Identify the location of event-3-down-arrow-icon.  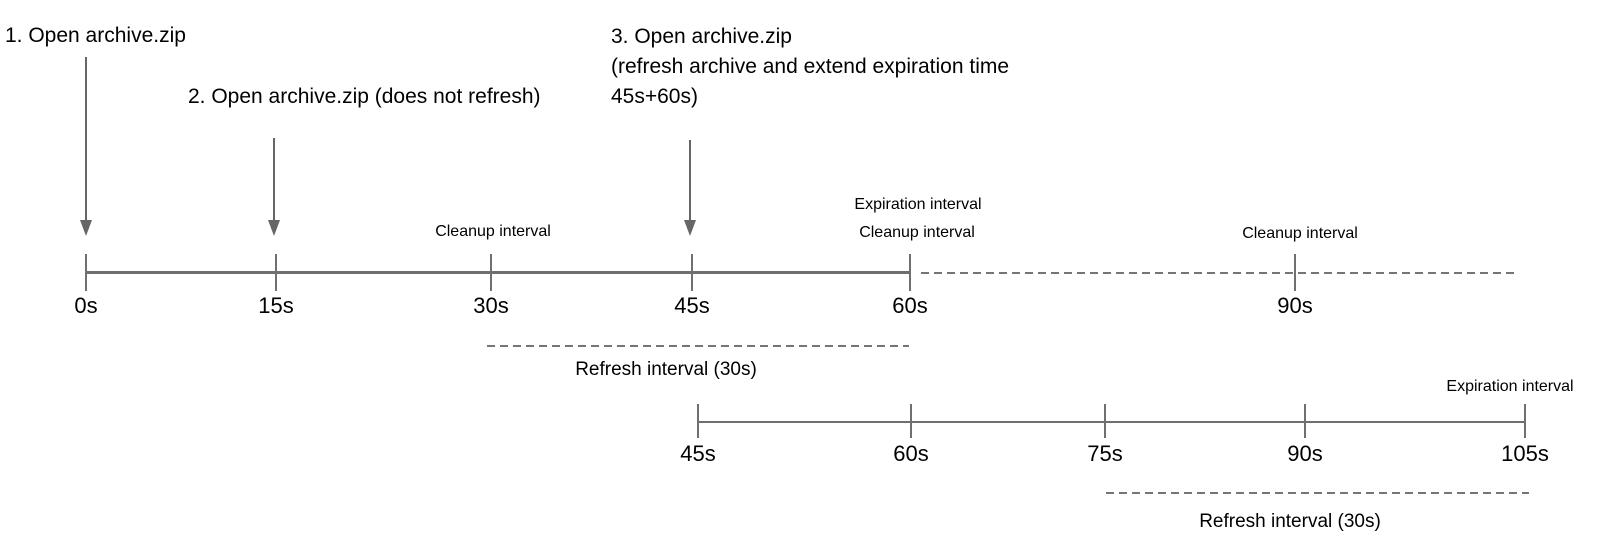
(690, 228).